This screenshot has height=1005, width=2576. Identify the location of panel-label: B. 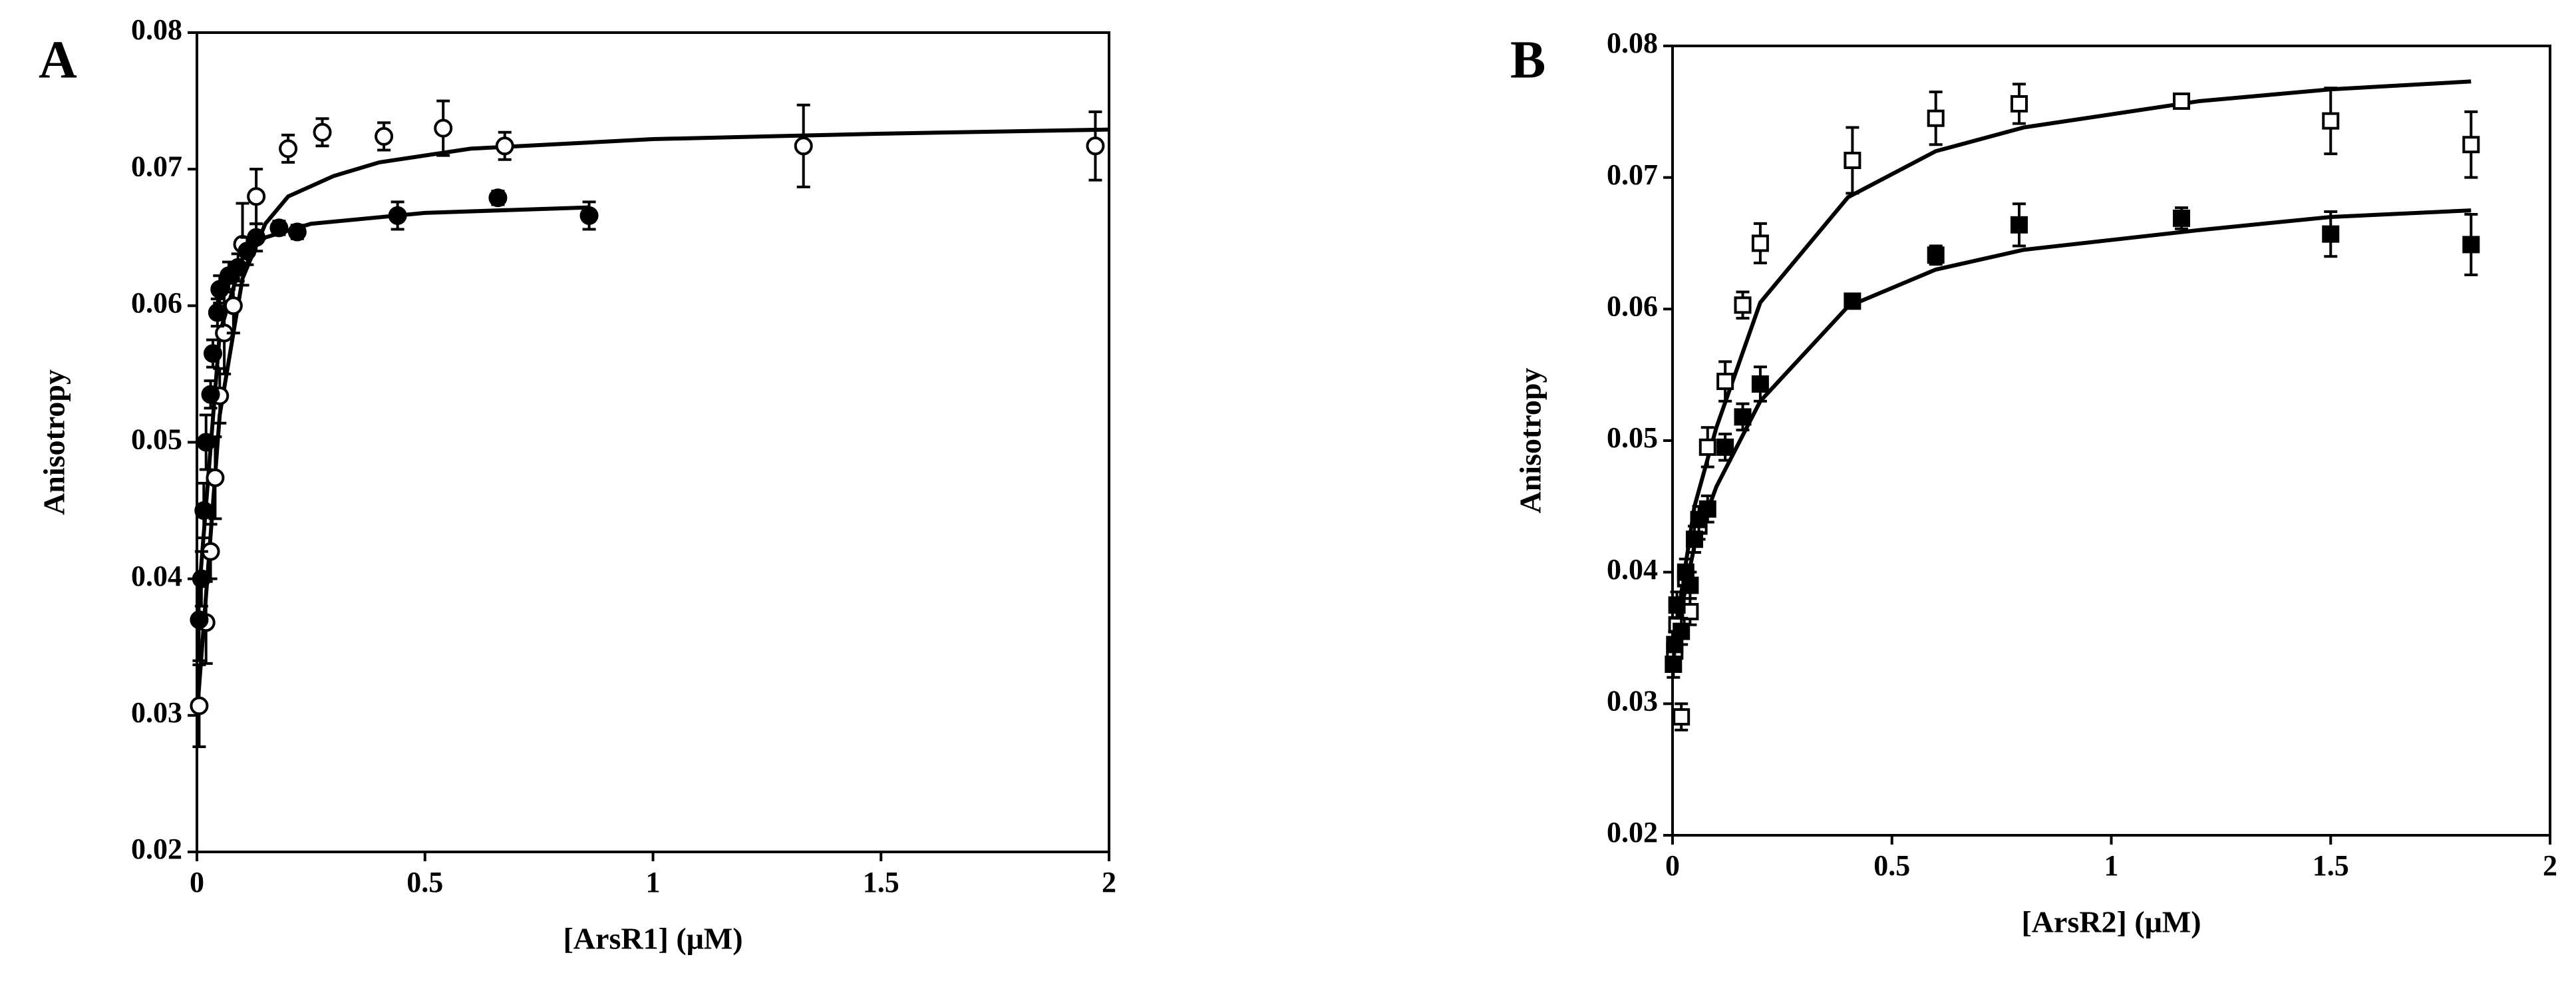
(1527, 60).